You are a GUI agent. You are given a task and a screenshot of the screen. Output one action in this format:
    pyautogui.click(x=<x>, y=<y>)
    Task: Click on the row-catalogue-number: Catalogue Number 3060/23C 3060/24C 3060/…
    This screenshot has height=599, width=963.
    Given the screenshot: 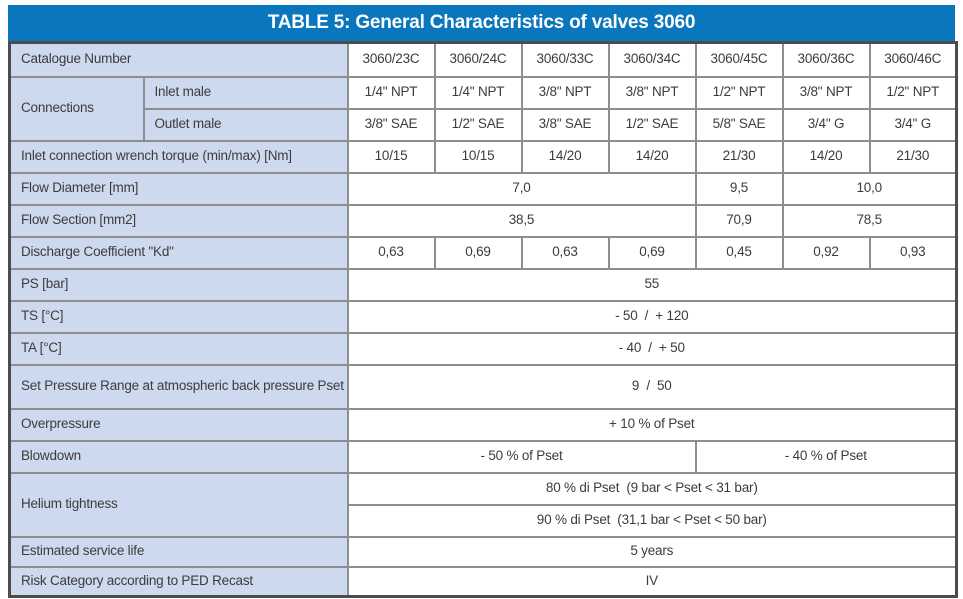 What is the action you would take?
    pyautogui.click(x=483, y=59)
    